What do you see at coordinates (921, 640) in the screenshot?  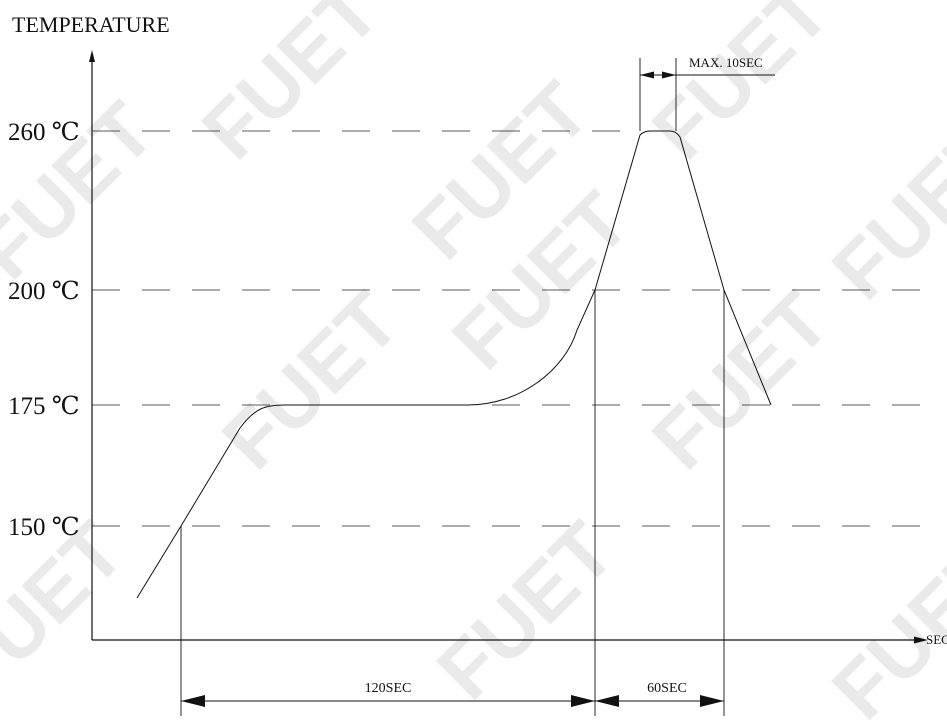 I see `x-axis-arrow` at bounding box center [921, 640].